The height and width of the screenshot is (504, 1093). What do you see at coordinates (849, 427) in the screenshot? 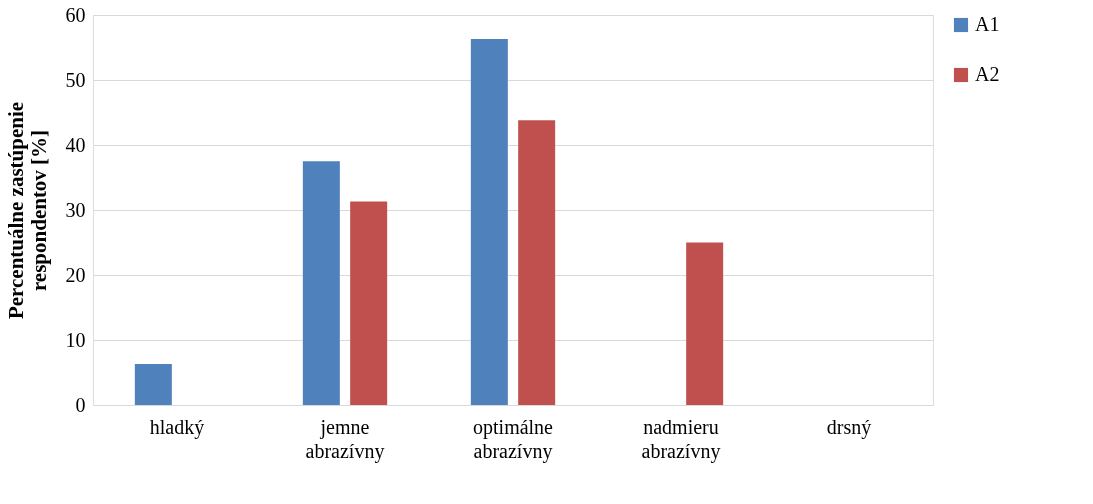
I see `x-tick-label: drsný` at bounding box center [849, 427].